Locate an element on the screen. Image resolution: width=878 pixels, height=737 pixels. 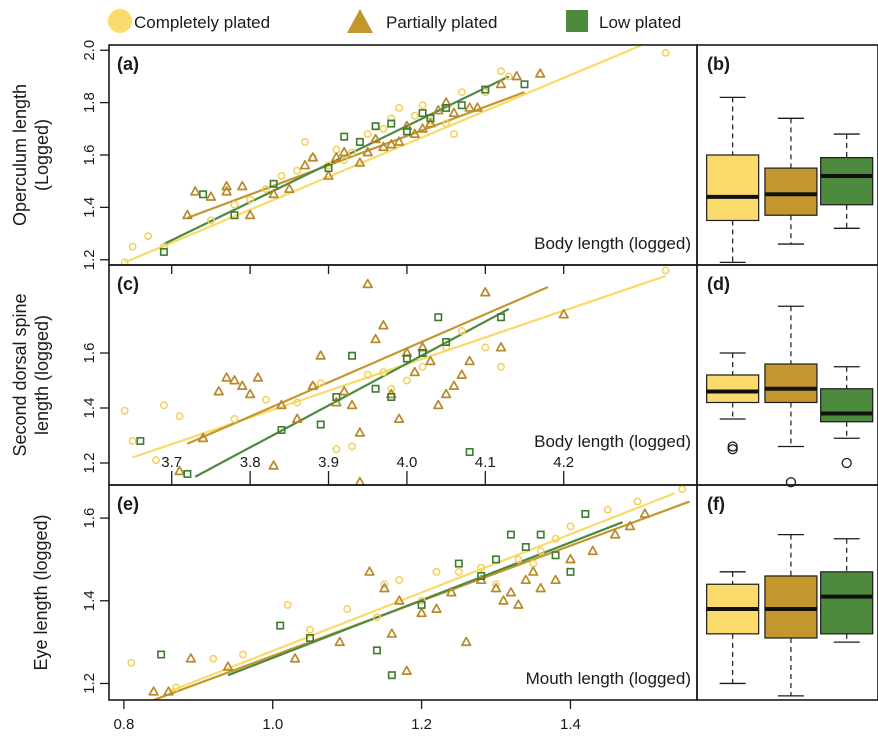
panel-frame is located at coordinates (787, 592).